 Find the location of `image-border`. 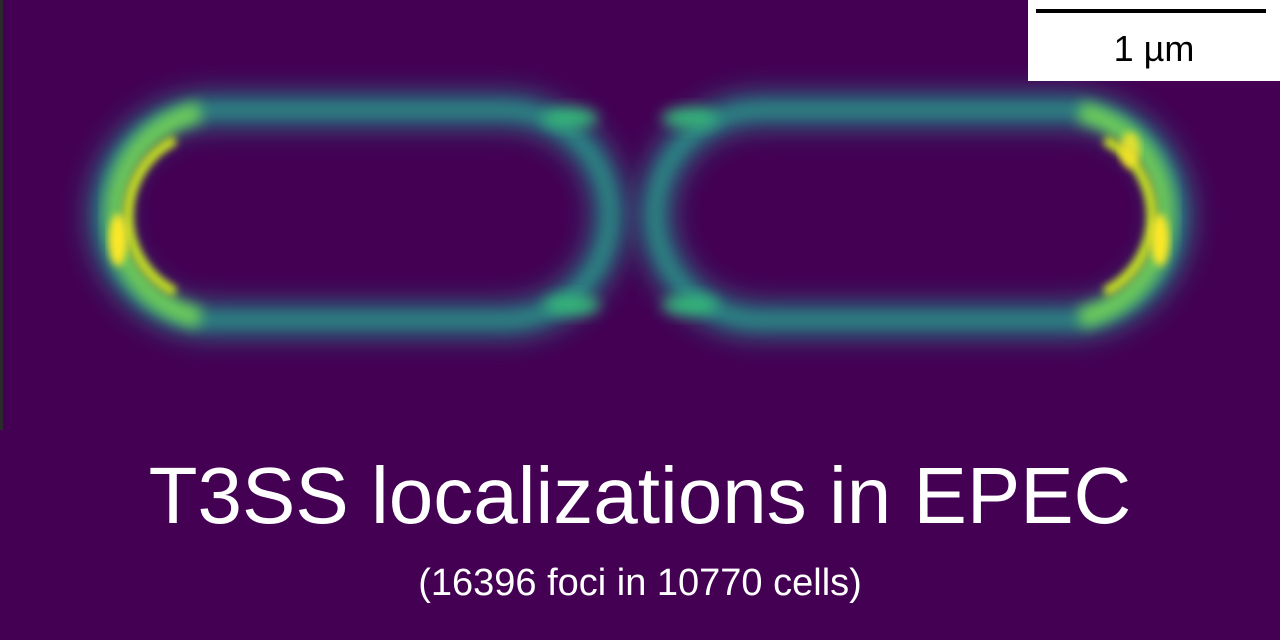

image-border is located at coordinates (1, 215).